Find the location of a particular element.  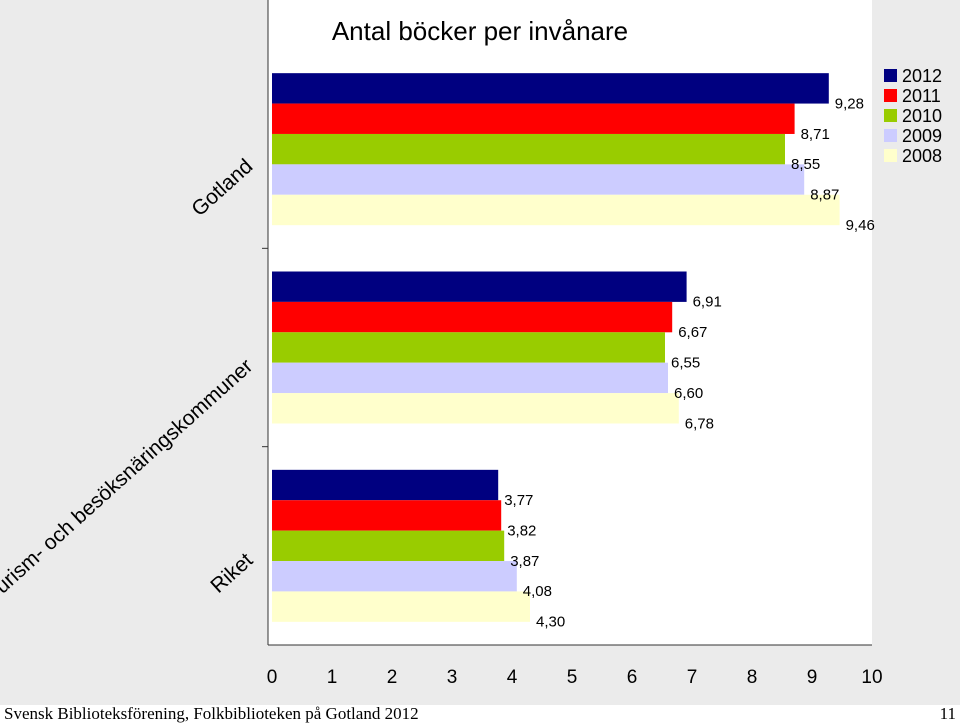

data-label-2008-0: 9,46 is located at coordinates (860, 225).